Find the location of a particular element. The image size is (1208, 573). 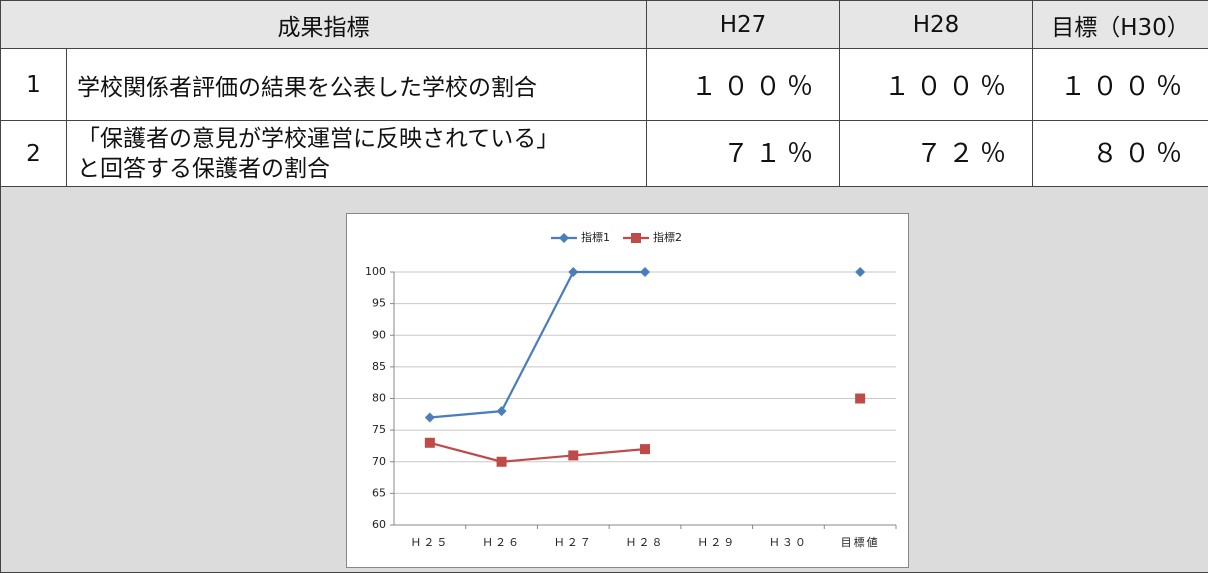

y-tick-label: 95 is located at coordinates (379, 303).